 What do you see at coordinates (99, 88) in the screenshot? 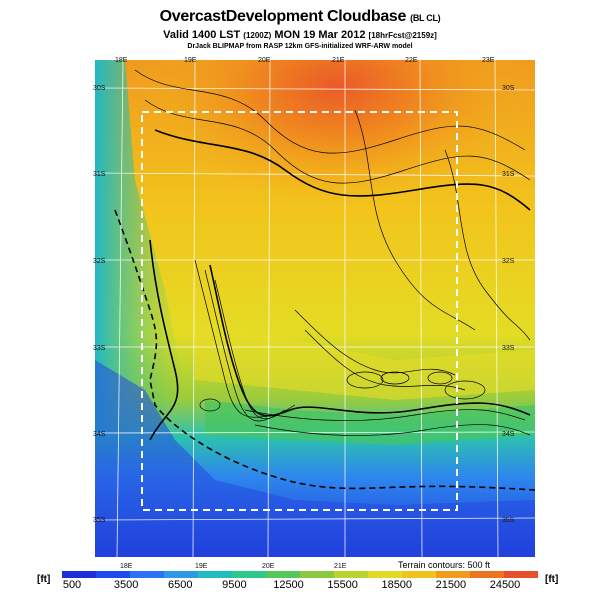
I see `lat-left-30s: 30S` at bounding box center [99, 88].